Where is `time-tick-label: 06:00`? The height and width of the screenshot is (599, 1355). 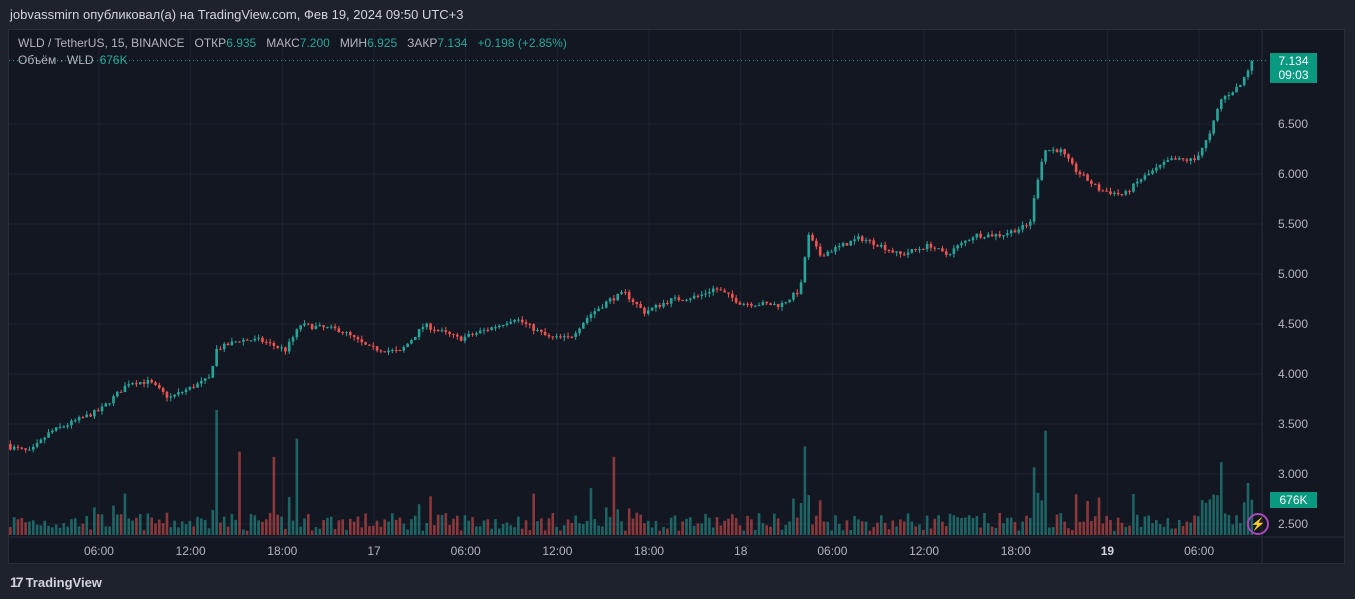
time-tick-label: 06:00 is located at coordinates (98, 551).